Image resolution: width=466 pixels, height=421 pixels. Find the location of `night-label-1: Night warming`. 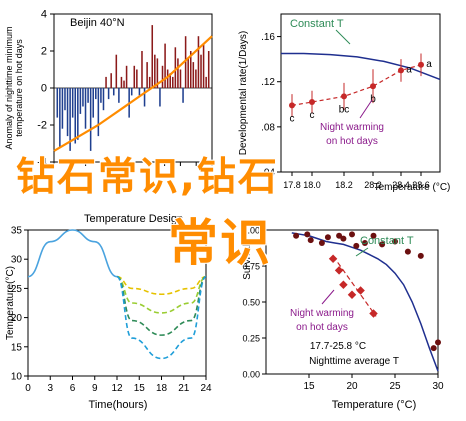

night-label-1: Night warming is located at coordinates (322, 313).